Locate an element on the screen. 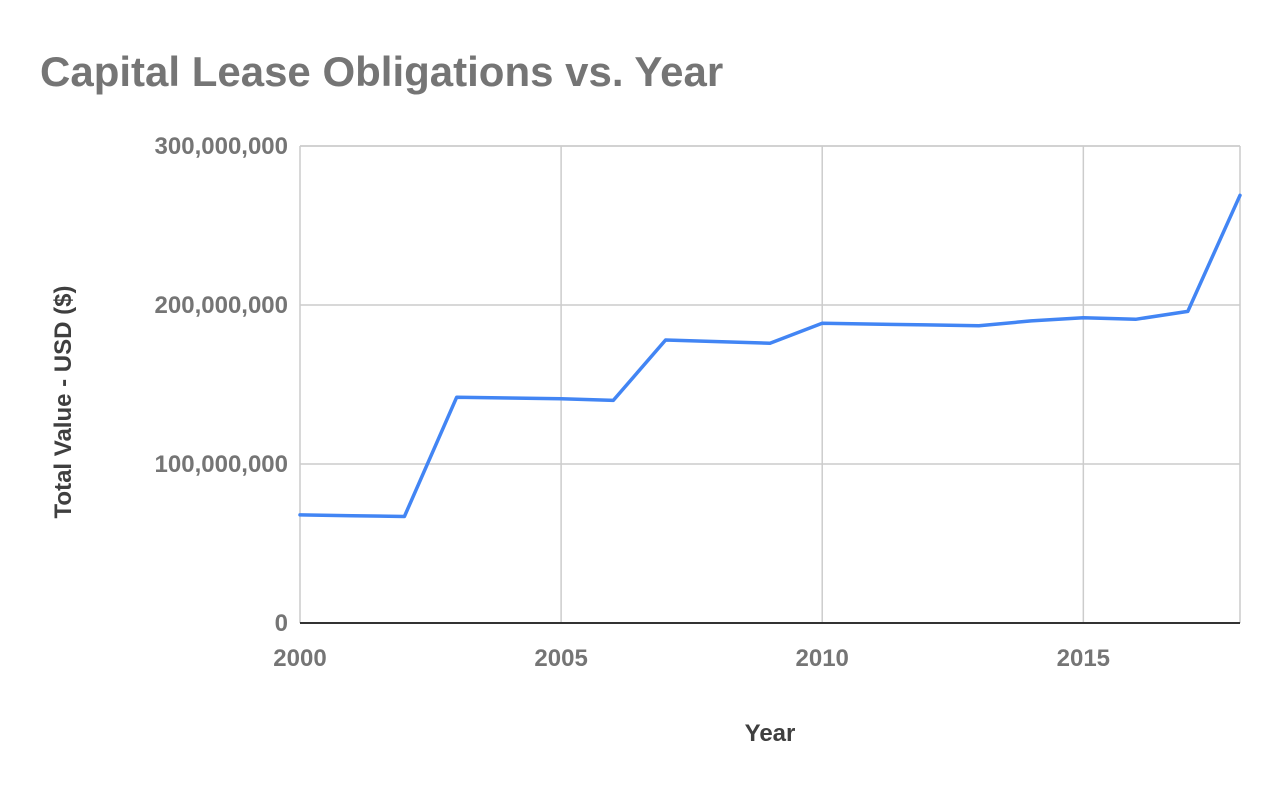 This screenshot has width=1280, height=791. x-axis-title: Year is located at coordinates (770, 733).